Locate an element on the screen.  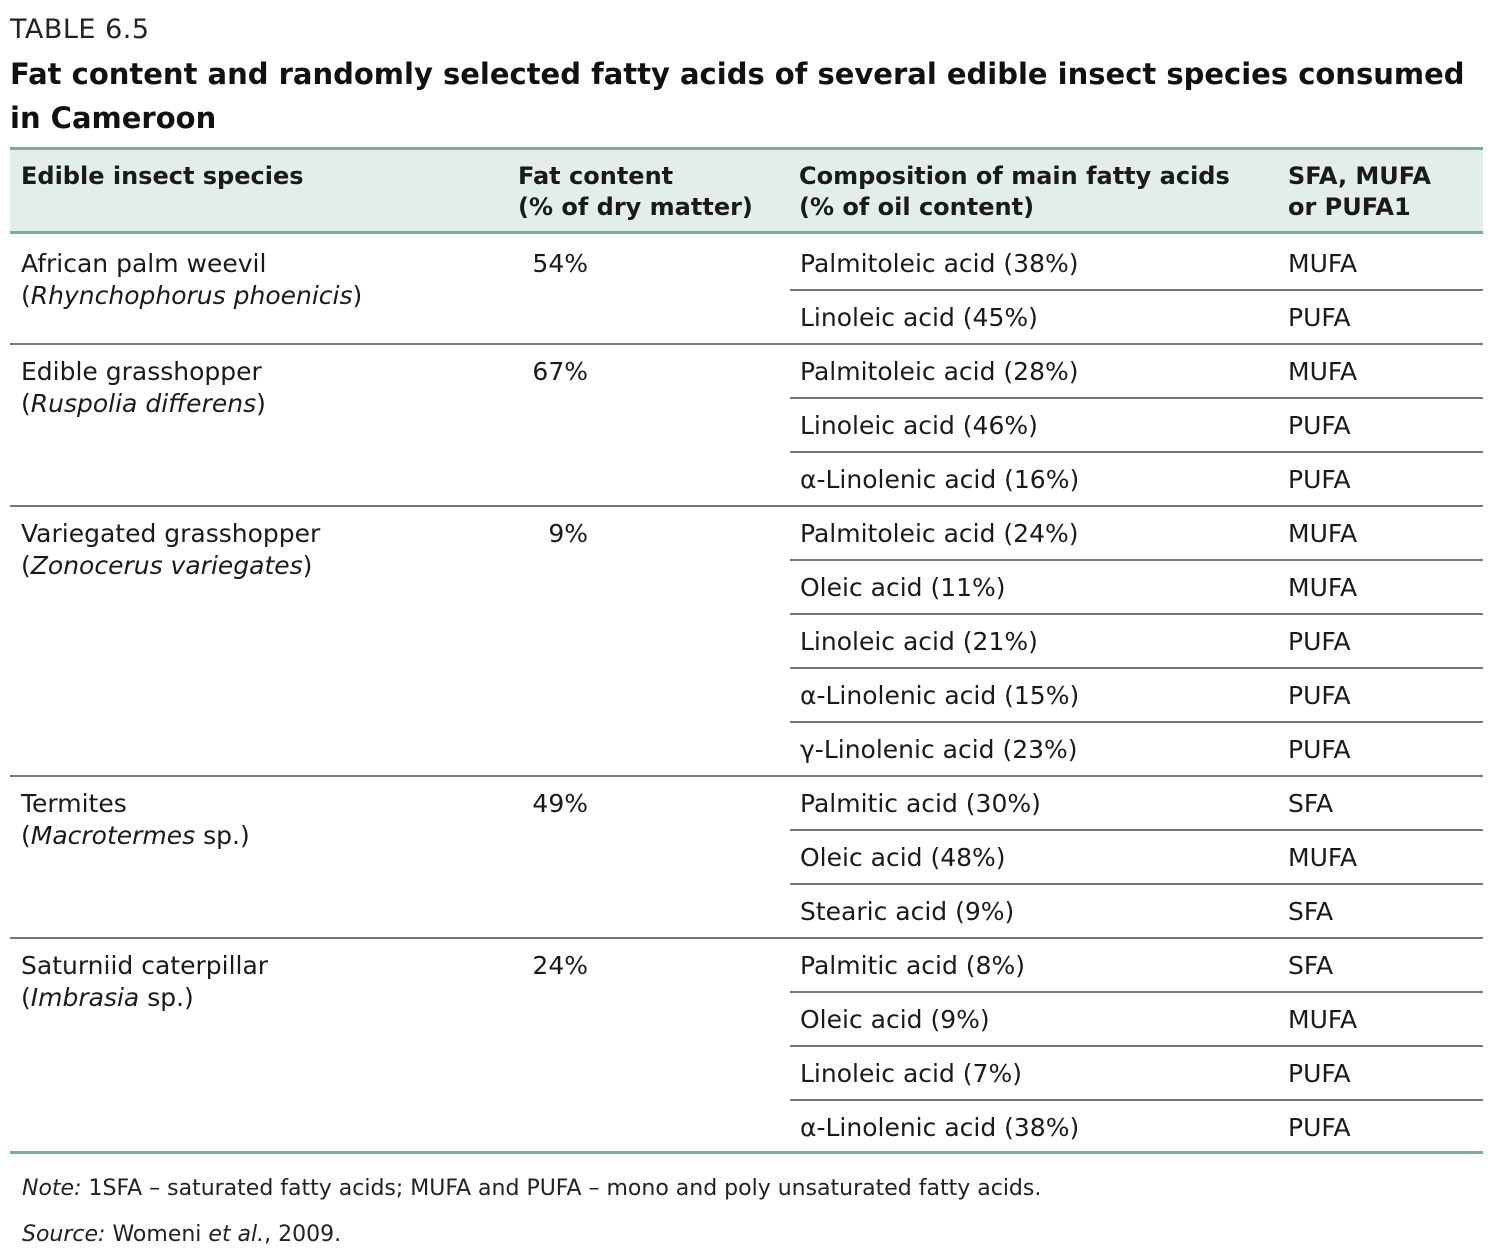
fatty-acid-cell: Stearic acid (9%) is located at coordinates (907, 911).